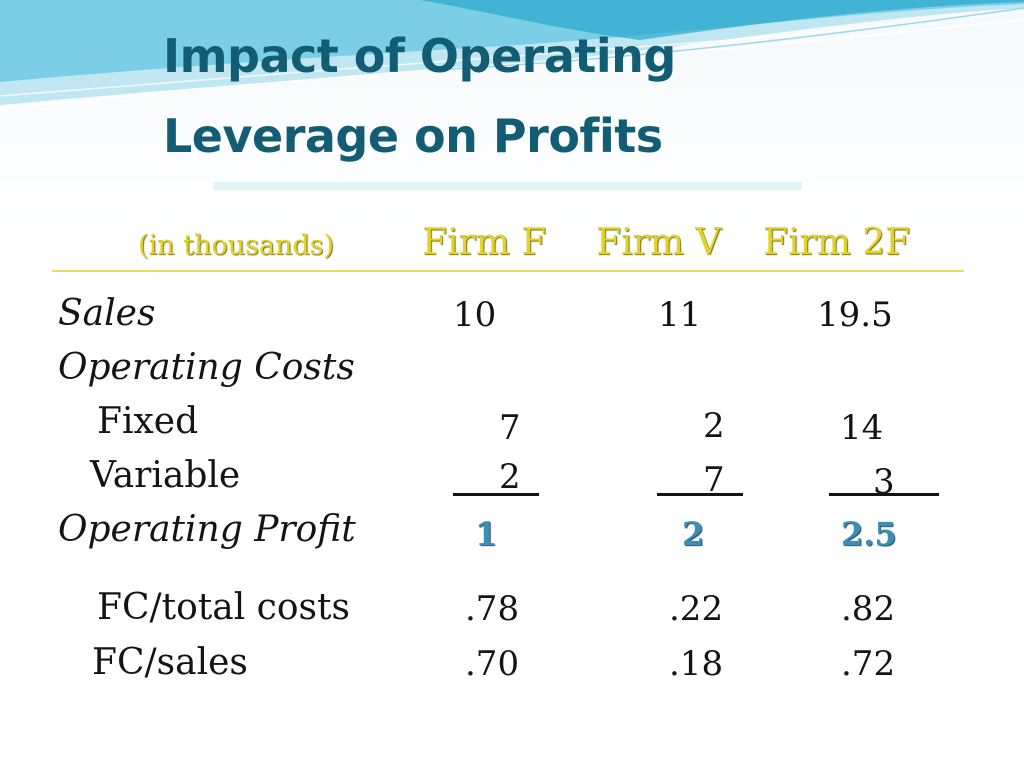 This screenshot has height=768, width=1024. I want to click on sales-firm-f: 10, so click(475, 315).